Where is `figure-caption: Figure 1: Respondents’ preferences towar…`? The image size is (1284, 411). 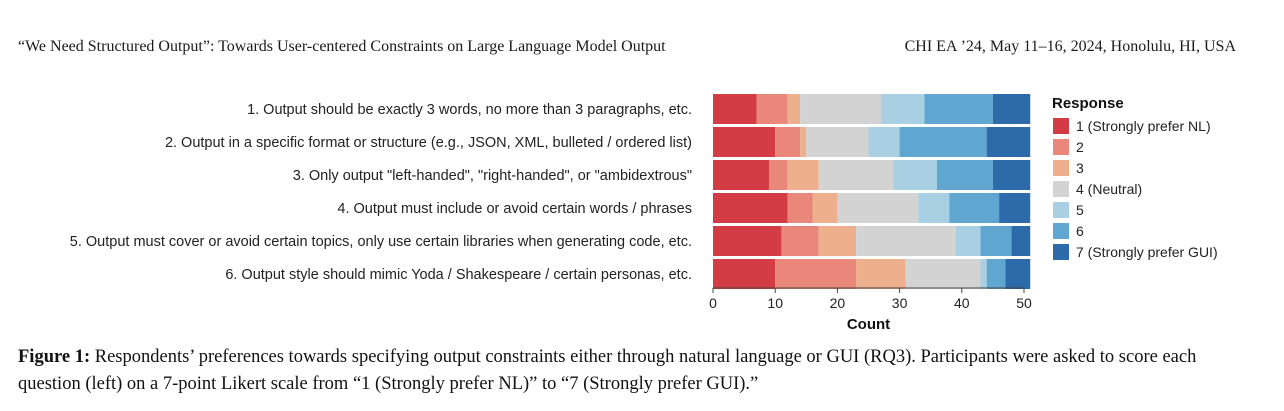
figure-caption: Figure 1: Respondents’ preferences towar… is located at coordinates (633, 371).